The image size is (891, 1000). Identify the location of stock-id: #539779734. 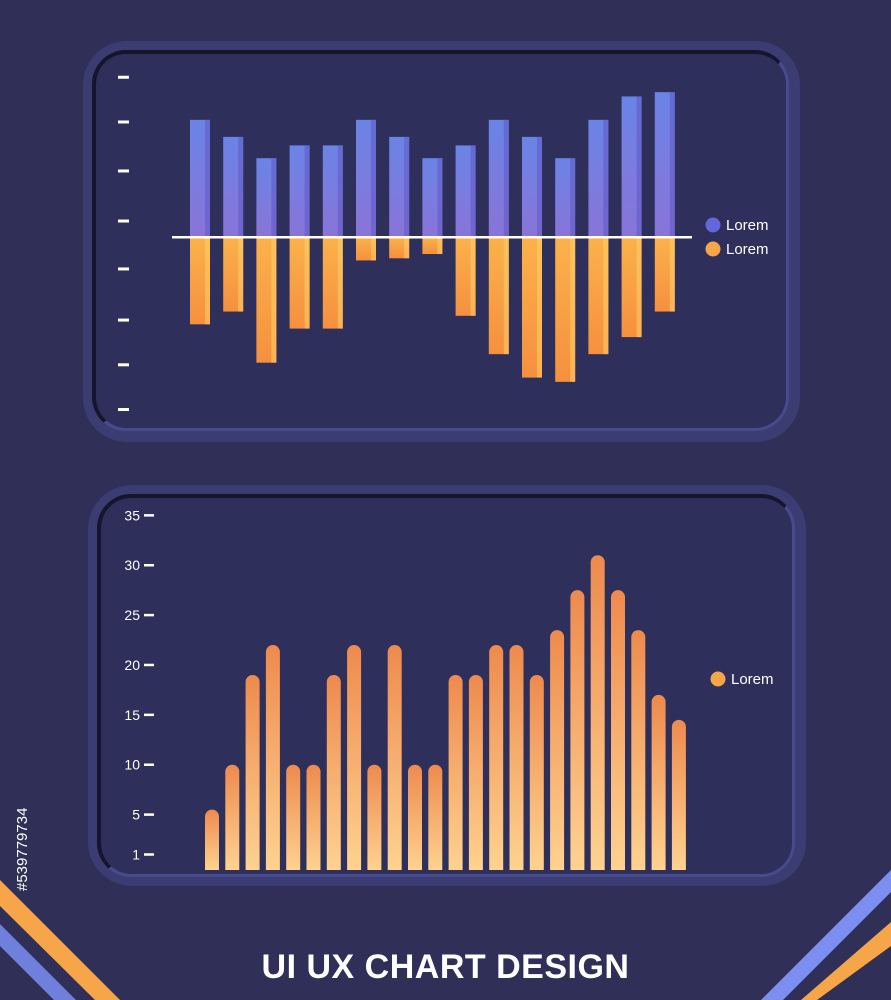
(21, 830).